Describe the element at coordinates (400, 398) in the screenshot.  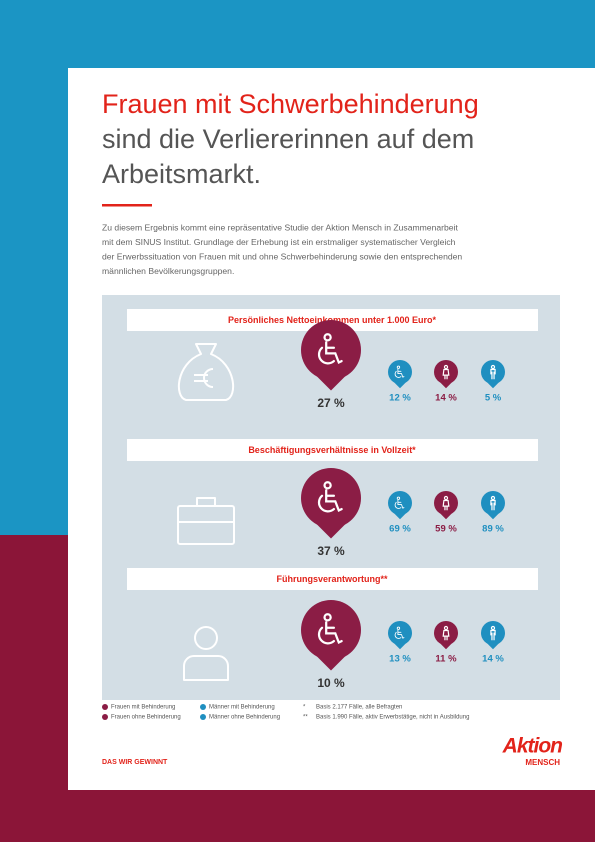
I see `group-value: 12 %` at that location.